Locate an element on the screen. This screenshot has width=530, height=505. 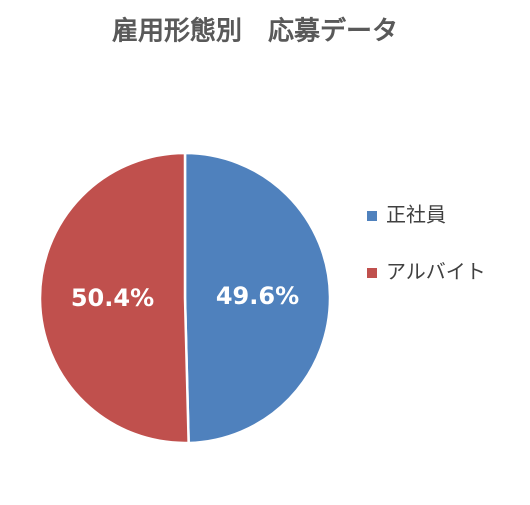
data-label: 49.6% is located at coordinates (257, 296).